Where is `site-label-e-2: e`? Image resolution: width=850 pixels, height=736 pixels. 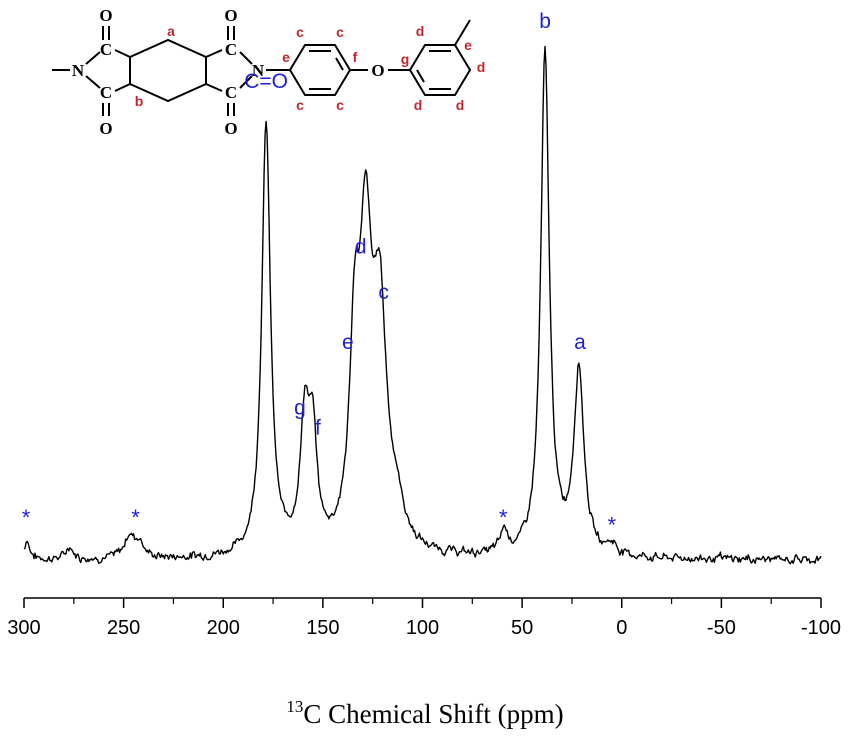
site-label-e-2: e is located at coordinates (468, 45).